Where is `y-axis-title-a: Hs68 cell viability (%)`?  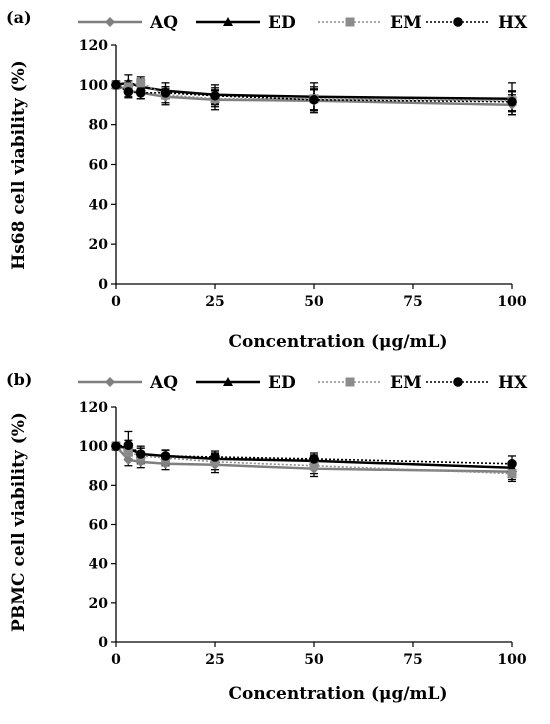 y-axis-title-a: Hs68 cell viability (%) is located at coordinates (19, 165).